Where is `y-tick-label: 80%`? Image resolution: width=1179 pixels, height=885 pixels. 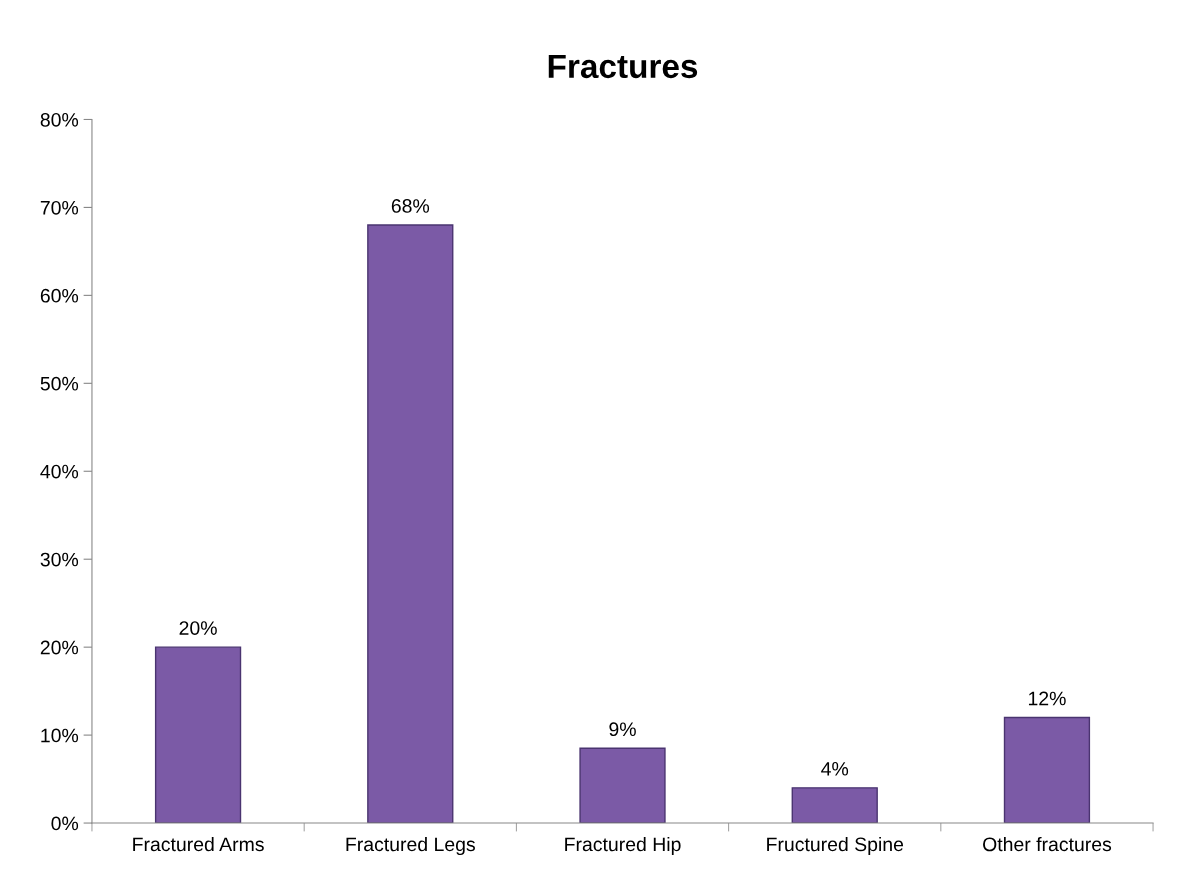
y-tick-label: 80% is located at coordinates (59, 119).